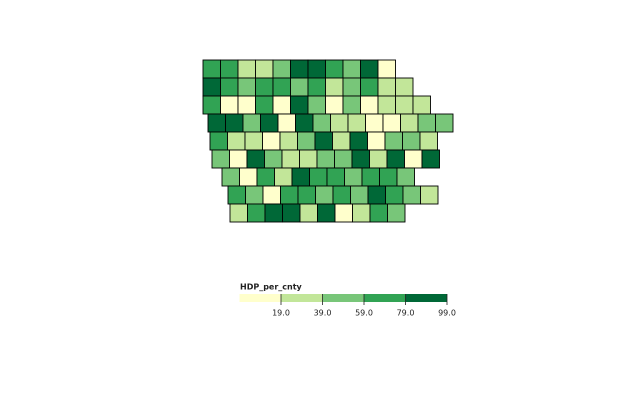 The image size is (640, 400). Describe the element at coordinates (447, 313) in the screenshot. I see `legend-tick-label: 99.0` at that location.